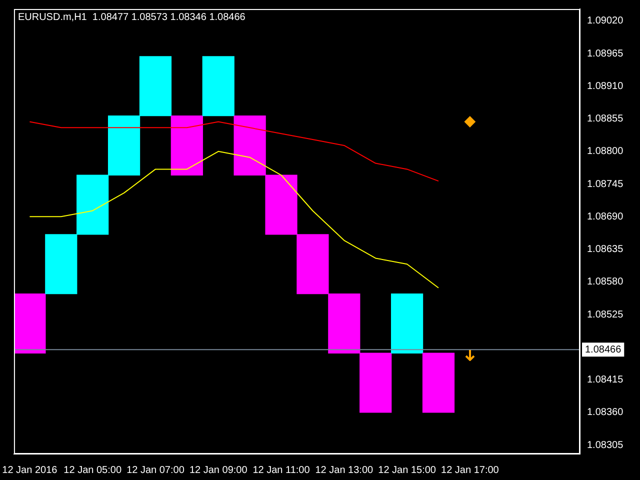 This screenshot has height=480, width=640. I want to click on x-tick-label: 12 Jan 11:00, so click(281, 470).